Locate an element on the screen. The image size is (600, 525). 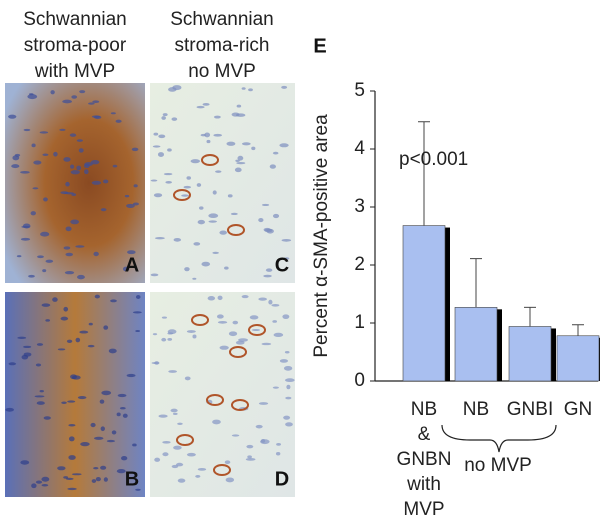
panel-label: B is located at coordinates (132, 479).